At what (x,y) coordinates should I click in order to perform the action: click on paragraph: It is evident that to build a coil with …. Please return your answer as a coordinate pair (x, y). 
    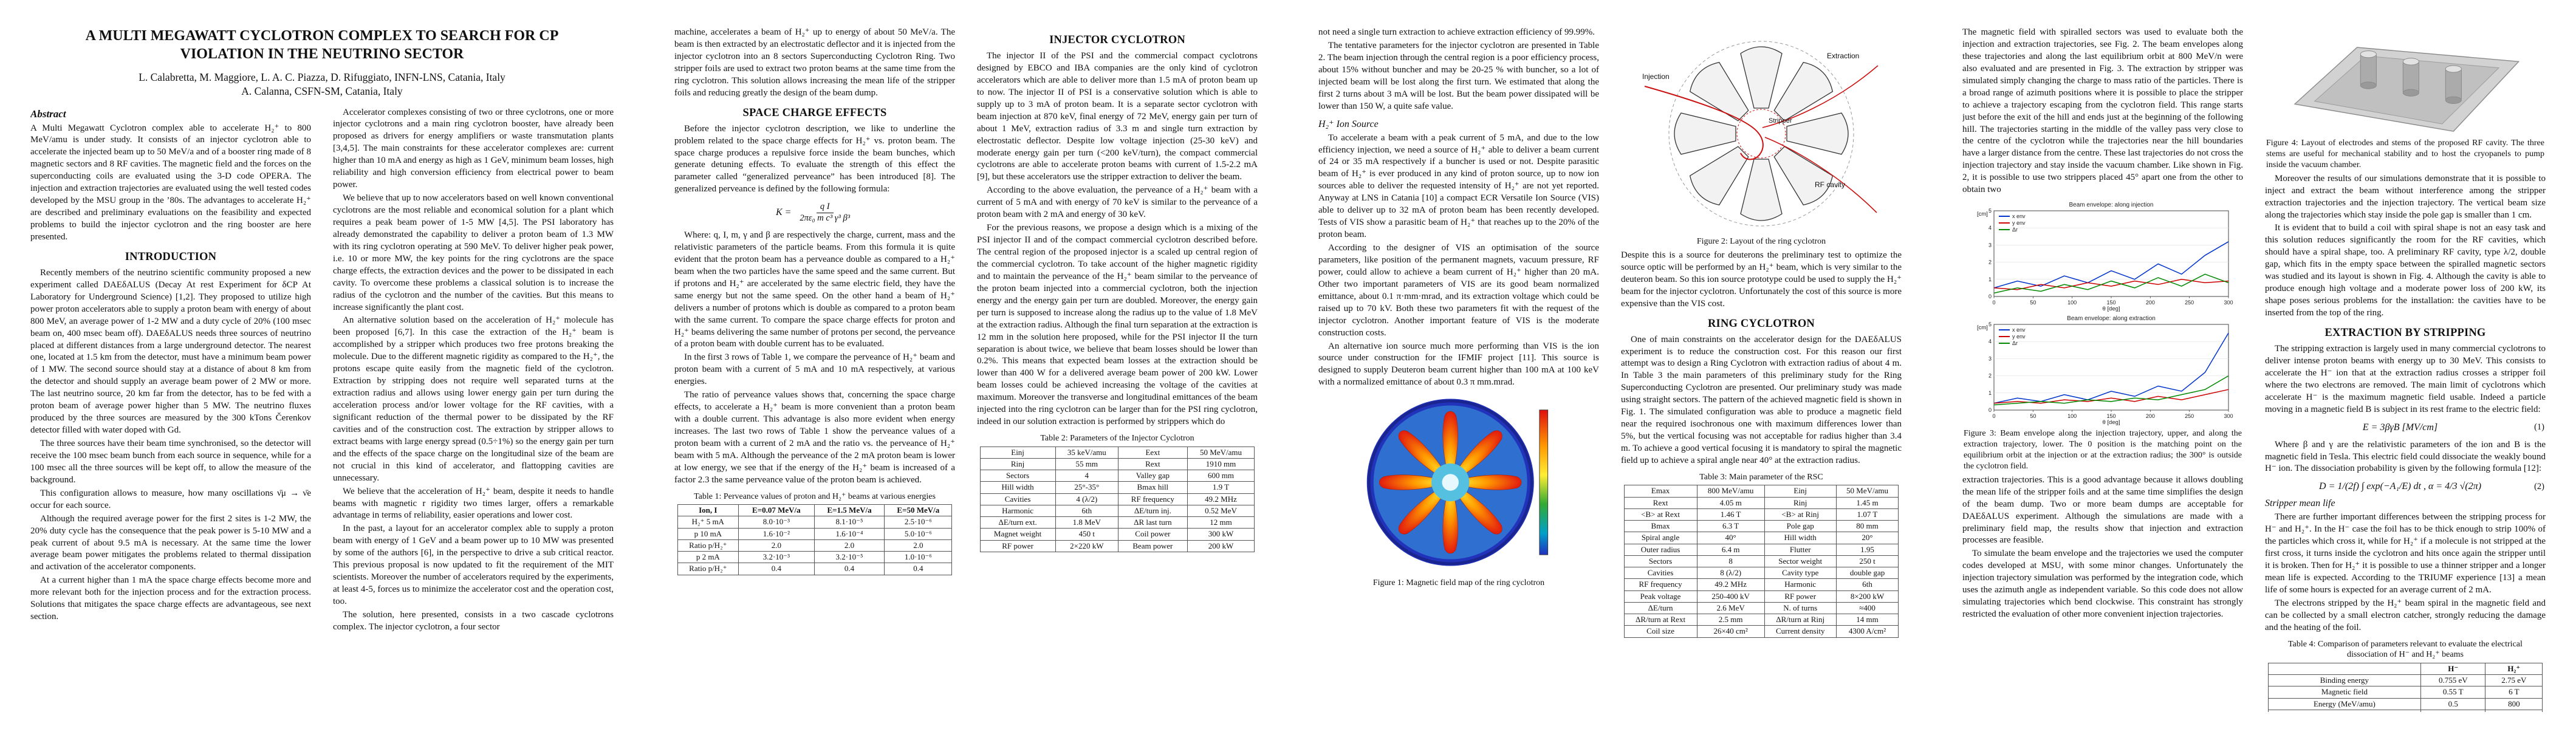
    Looking at the image, I should click on (2405, 270).